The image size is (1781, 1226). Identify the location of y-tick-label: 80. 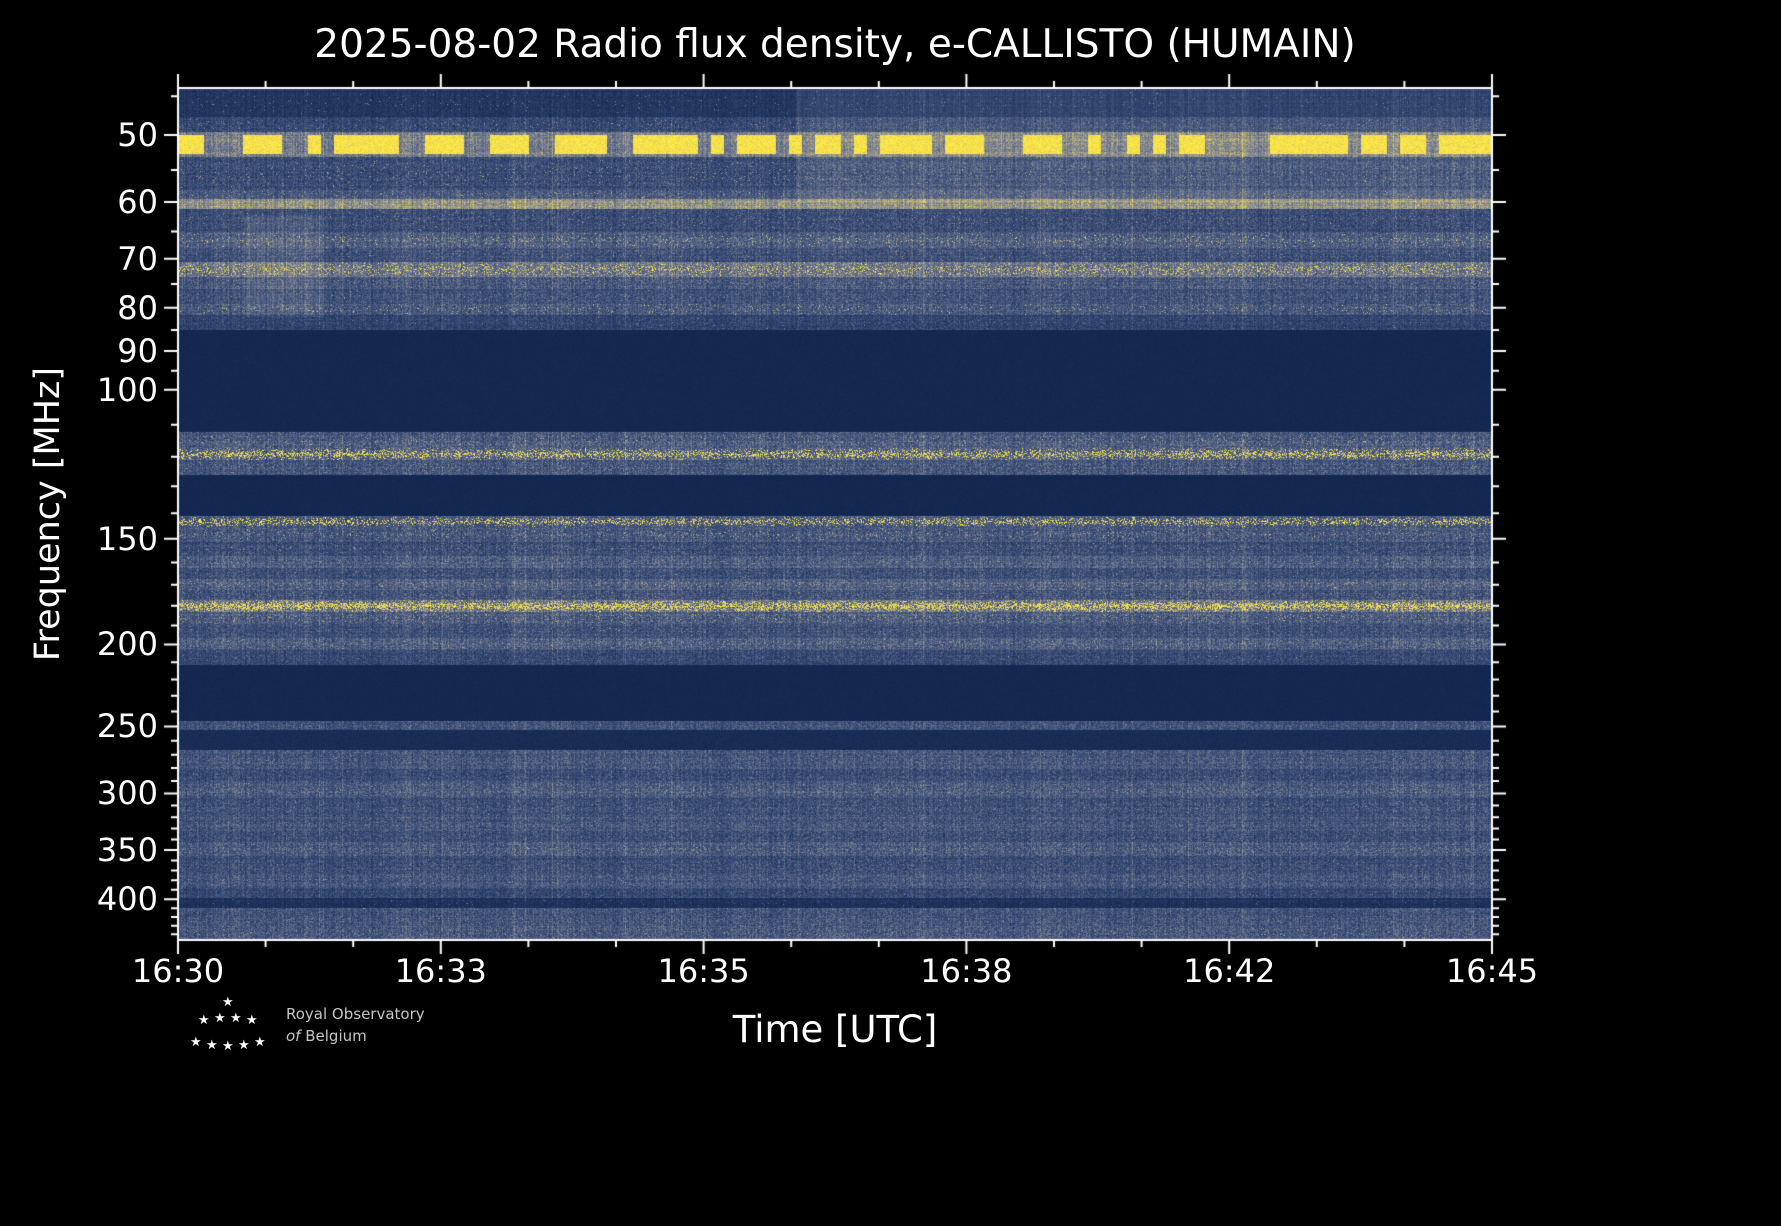
(137, 307).